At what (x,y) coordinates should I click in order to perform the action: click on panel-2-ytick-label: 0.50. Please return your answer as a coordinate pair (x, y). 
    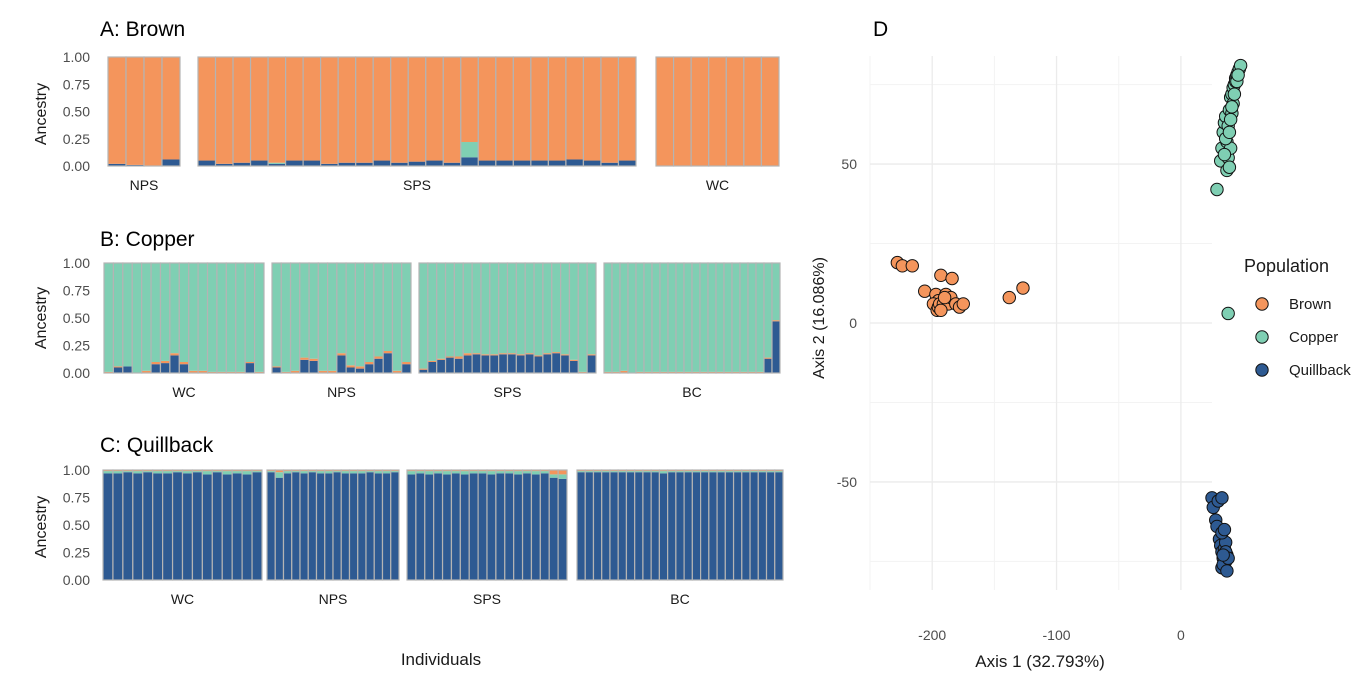
    Looking at the image, I should click on (76, 525).